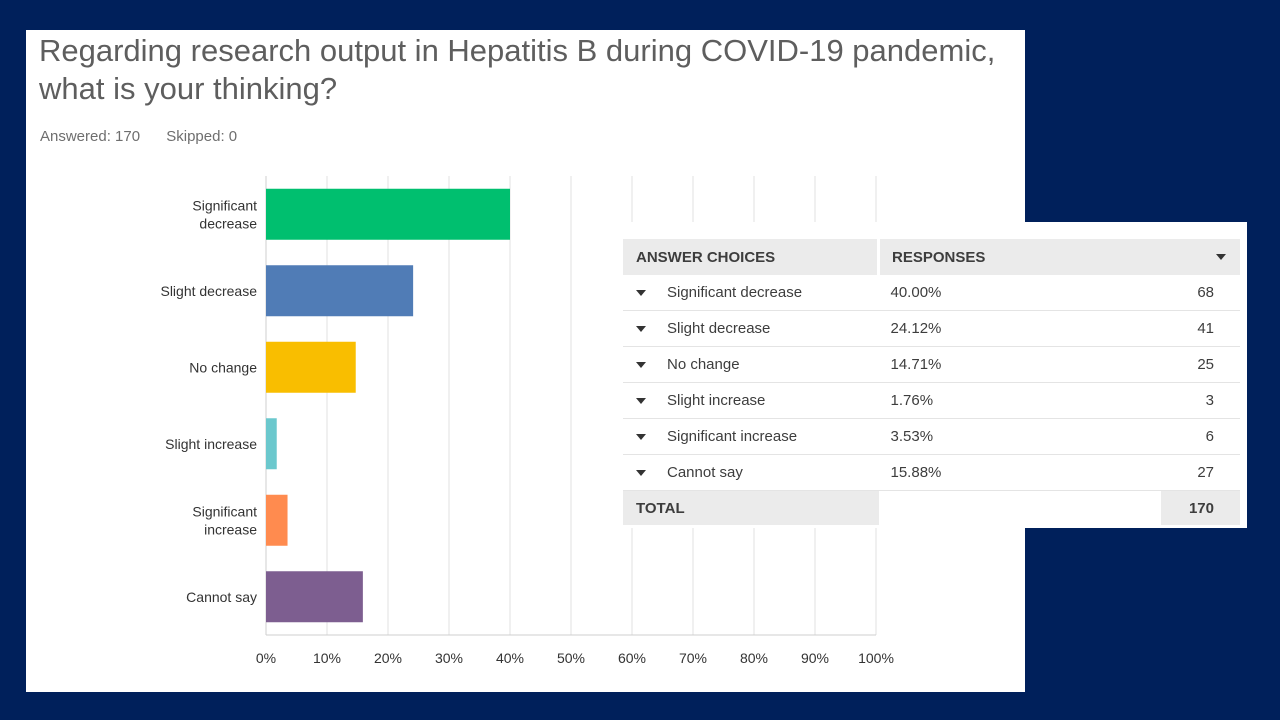 The image size is (1280, 720). What do you see at coordinates (1209, 436) in the screenshot?
I see `response-count: 6` at bounding box center [1209, 436].